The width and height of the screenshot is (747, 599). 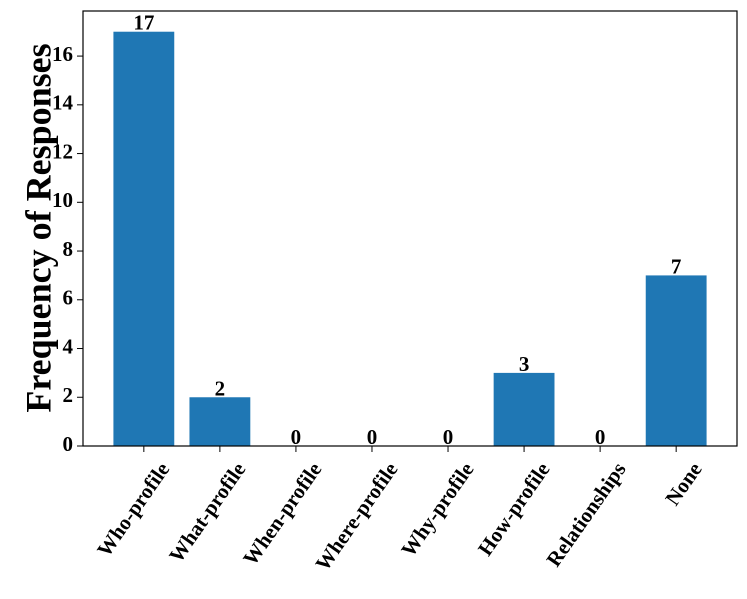 What do you see at coordinates (585, 514) in the screenshot?
I see `x-tick-label: Relationships` at bounding box center [585, 514].